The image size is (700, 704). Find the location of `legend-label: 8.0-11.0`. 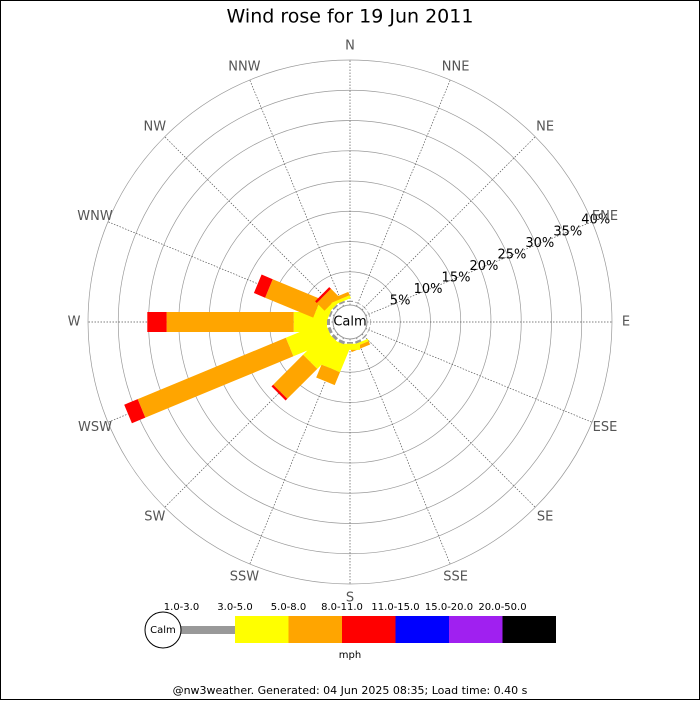

legend-label: 8.0-11.0 is located at coordinates (342, 607).